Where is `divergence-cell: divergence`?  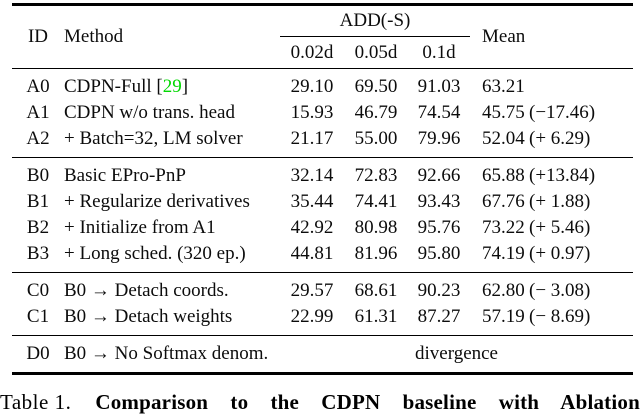
divergence-cell: divergence is located at coordinates (456, 353).